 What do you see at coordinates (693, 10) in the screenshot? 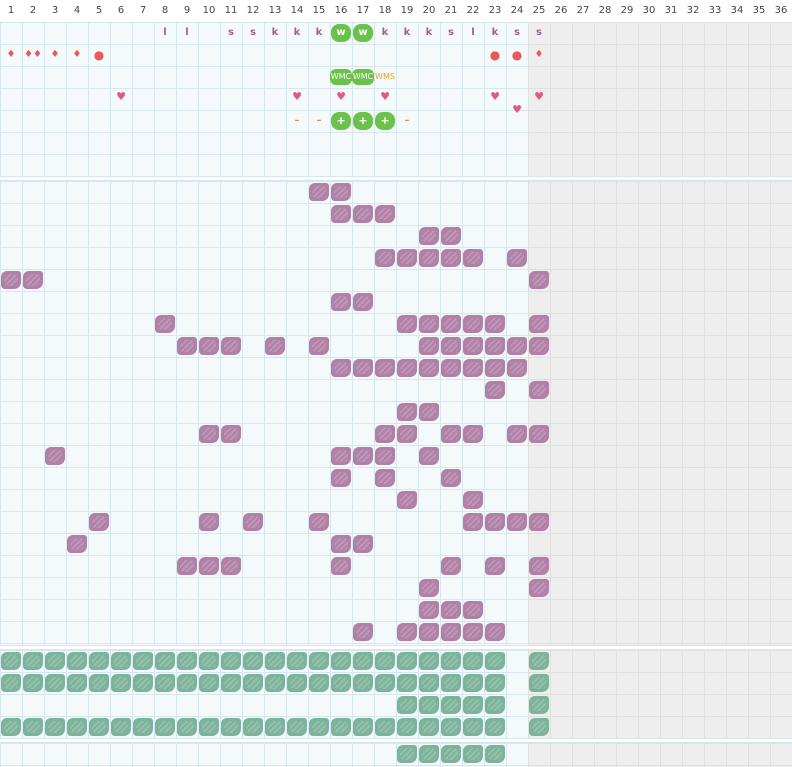
I see `day-number: 32` at bounding box center [693, 10].